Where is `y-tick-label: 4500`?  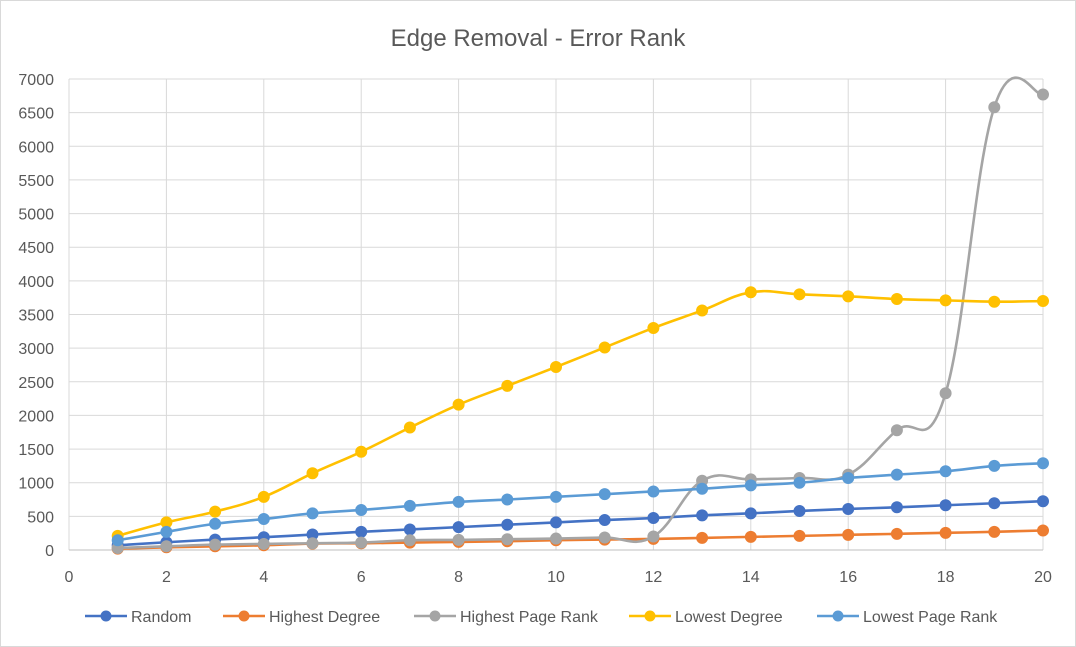
y-tick-label: 4500 is located at coordinates (36, 248).